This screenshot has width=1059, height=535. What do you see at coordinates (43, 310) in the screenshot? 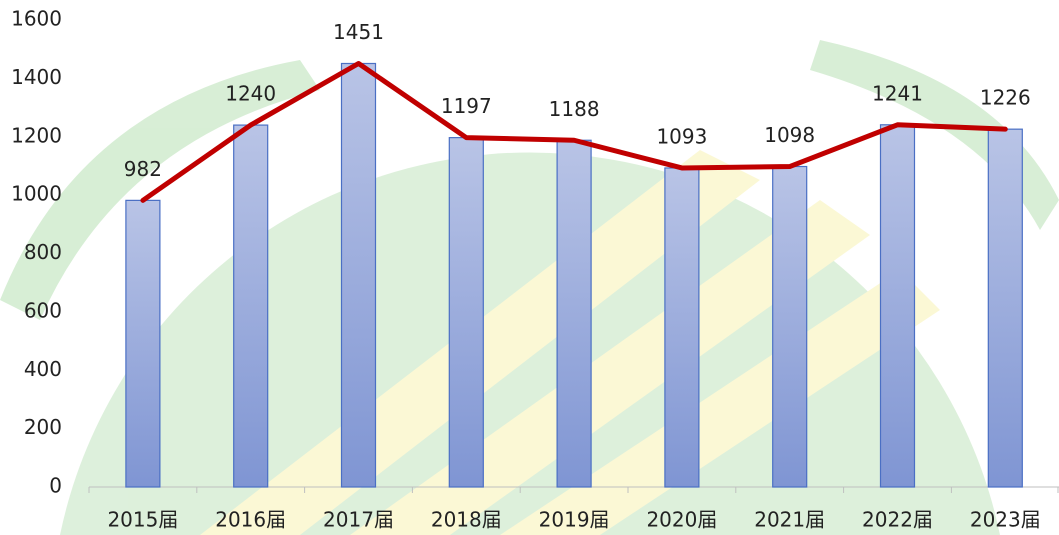
I see `y-tick-label: 600` at bounding box center [43, 310].